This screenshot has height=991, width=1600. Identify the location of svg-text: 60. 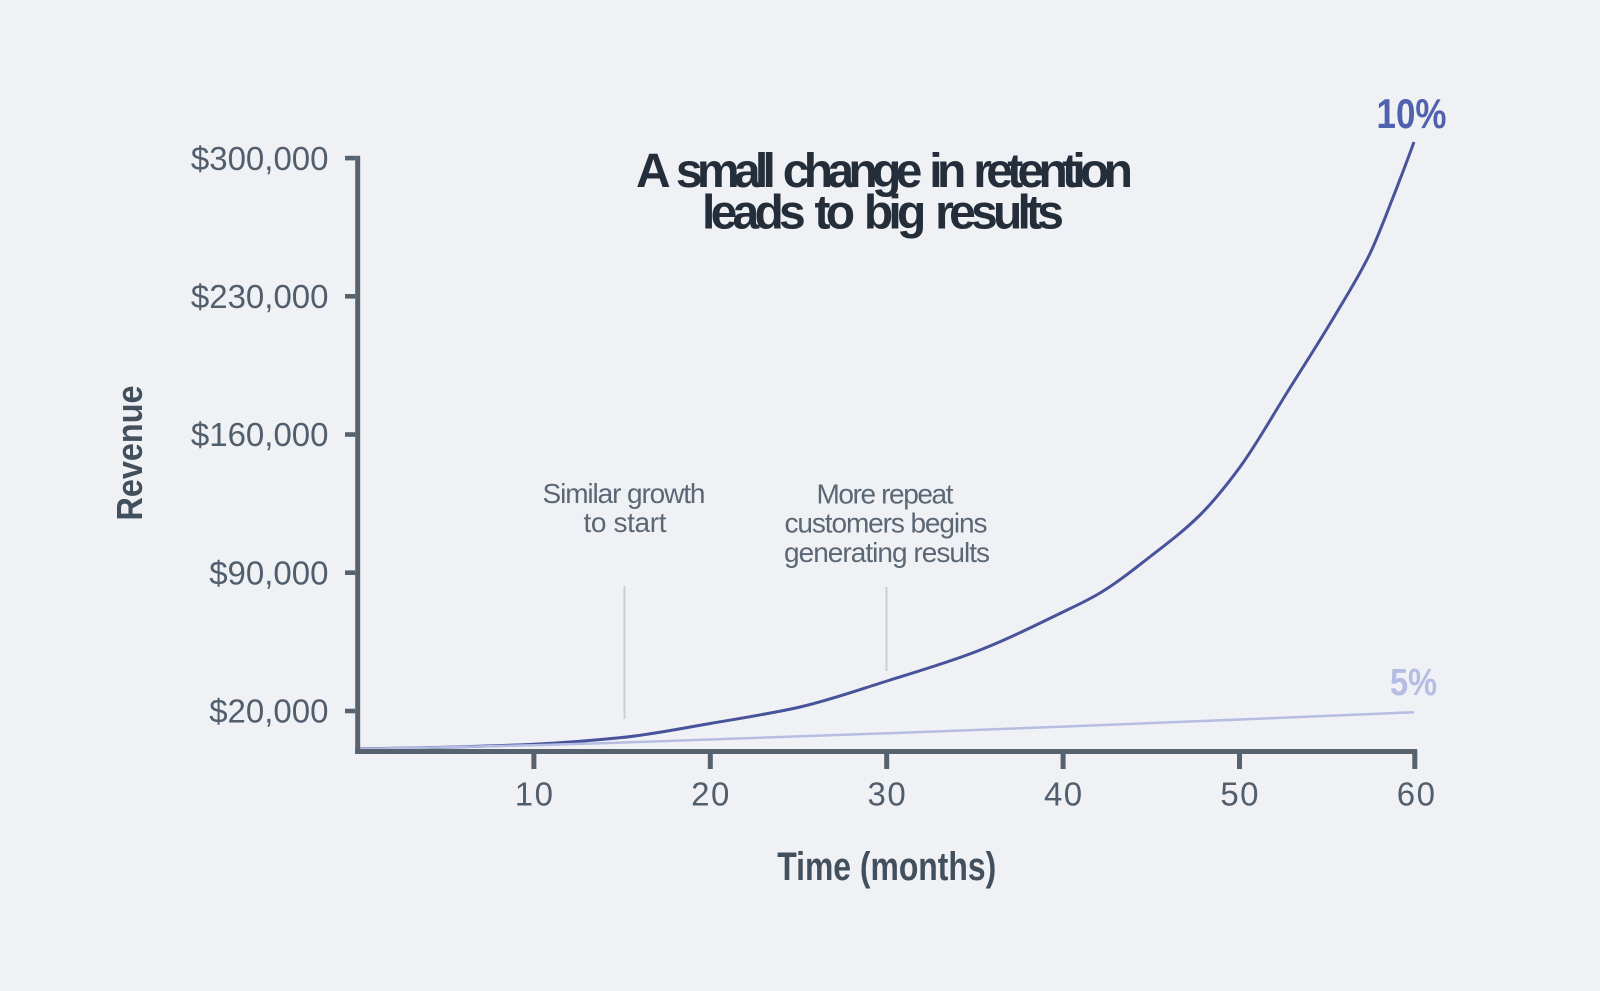
(1417, 794).